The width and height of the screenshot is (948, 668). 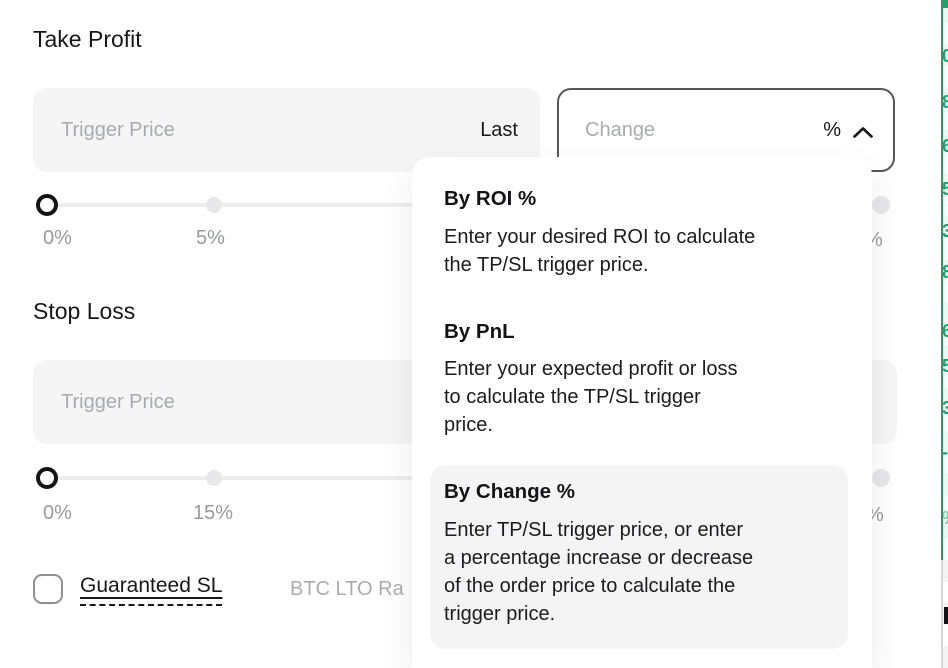 What do you see at coordinates (47, 205) in the screenshot?
I see `tp-slider-handle` at bounding box center [47, 205].